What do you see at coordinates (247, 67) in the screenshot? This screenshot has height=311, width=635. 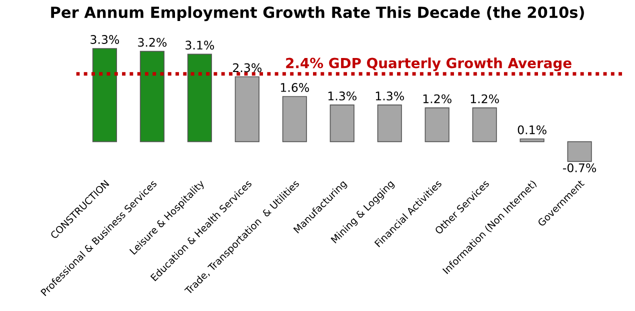 I see `data-label: 2.3%` at bounding box center [247, 67].